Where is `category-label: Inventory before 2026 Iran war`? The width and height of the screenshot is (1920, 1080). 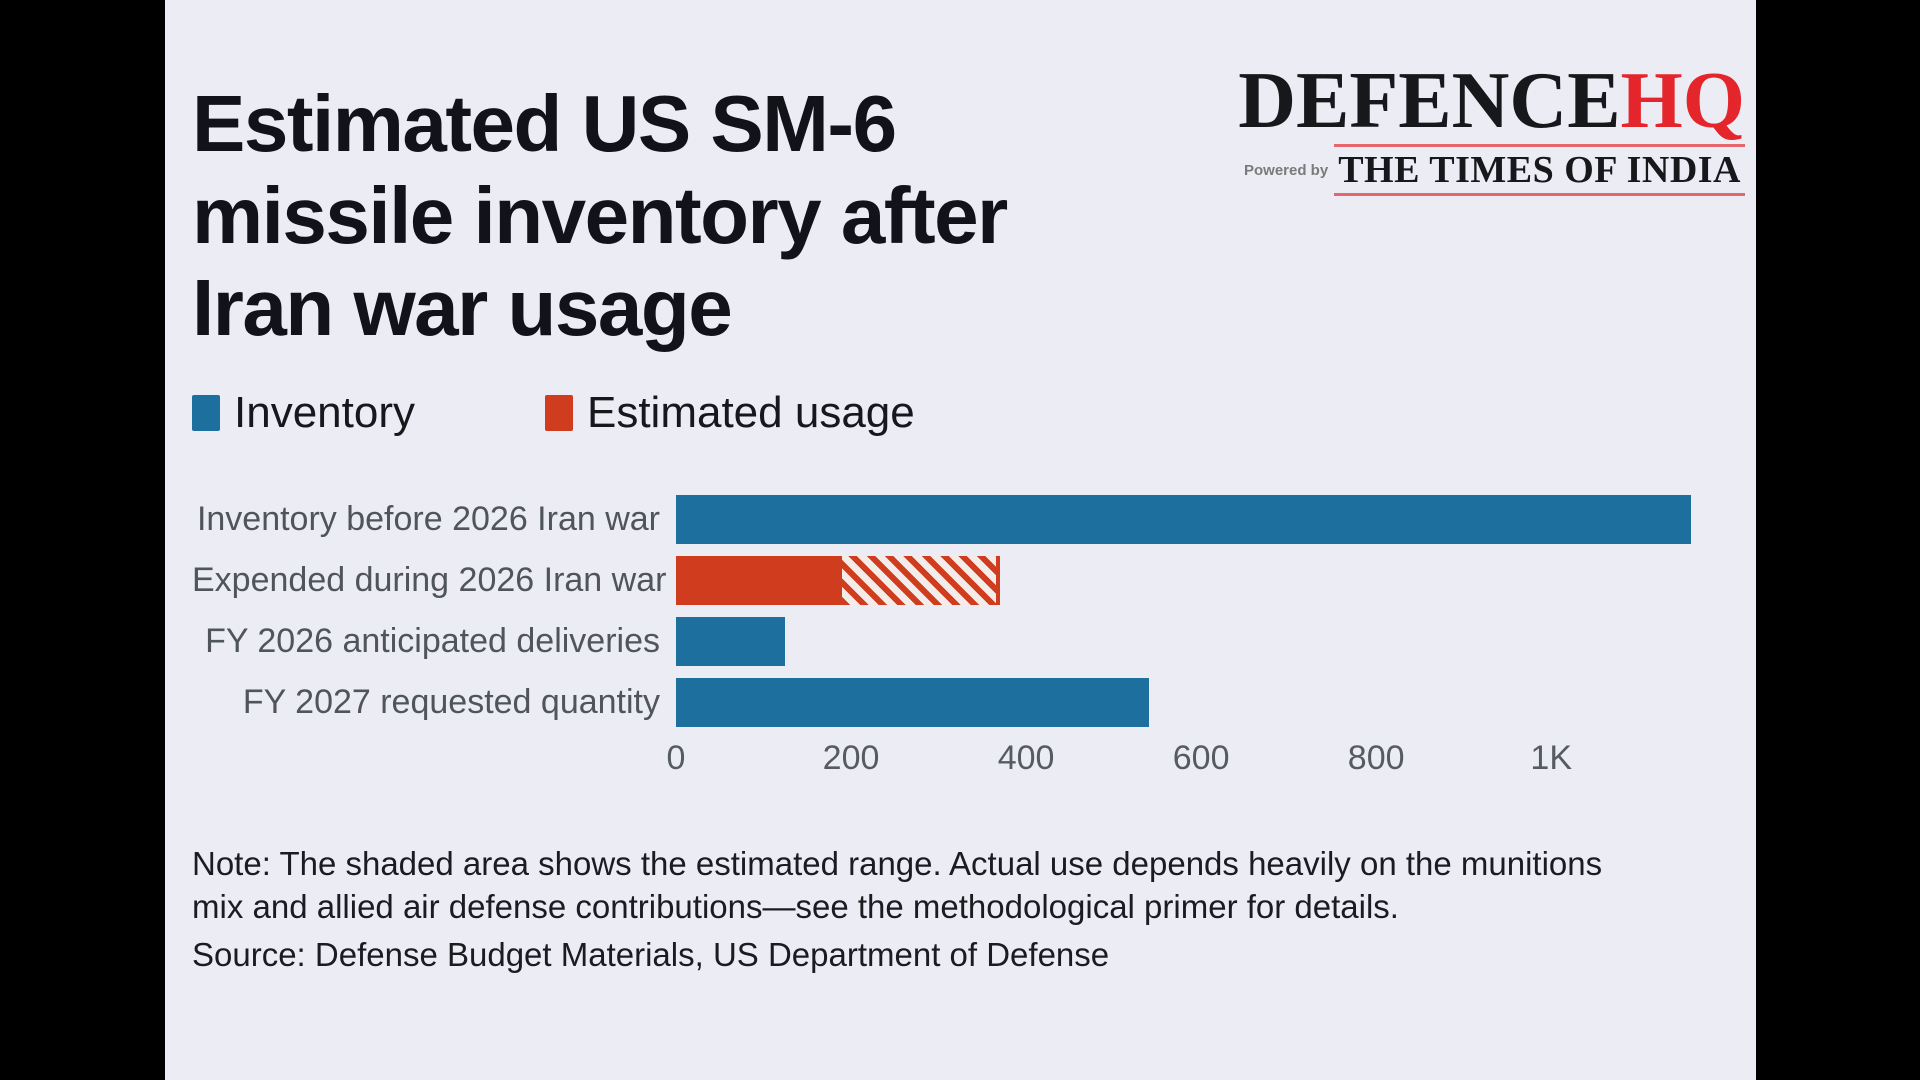 category-label: Inventory before 2026 Iran war is located at coordinates (428, 519).